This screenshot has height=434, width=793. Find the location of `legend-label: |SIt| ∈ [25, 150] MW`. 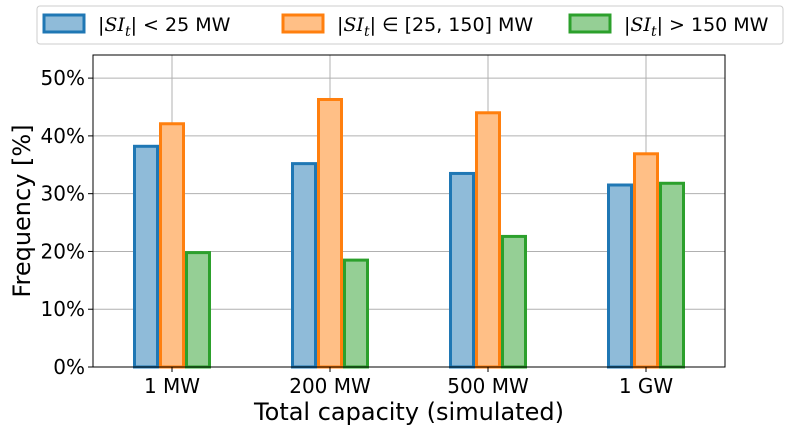

legend-label: |SIt| ∈ [25, 150] MW is located at coordinates (435, 27).